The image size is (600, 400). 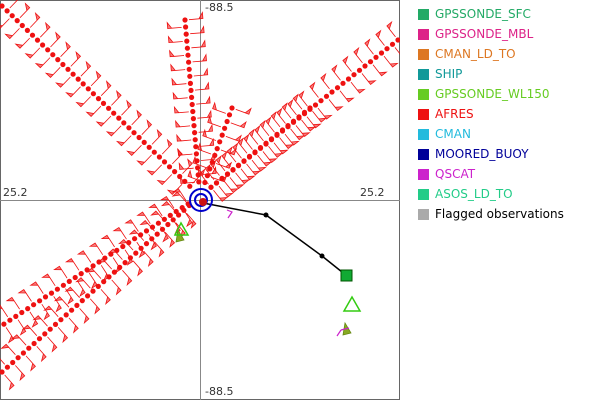 I want to click on legend-item-cman: CMAN, so click(x=509, y=134).